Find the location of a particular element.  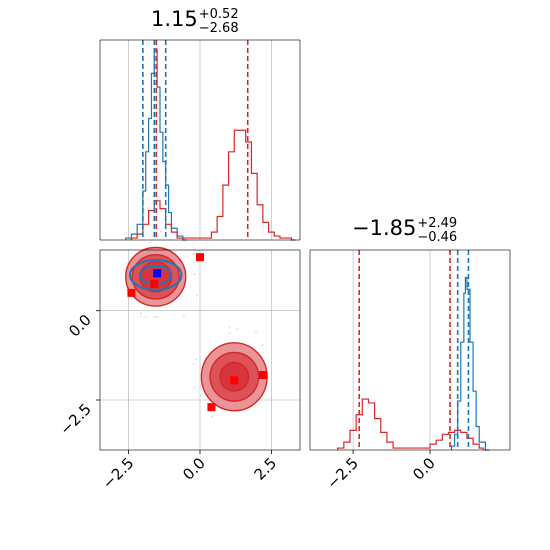

title-param2: −1.85 +2.49 −0.46 is located at coordinates (404, 230).